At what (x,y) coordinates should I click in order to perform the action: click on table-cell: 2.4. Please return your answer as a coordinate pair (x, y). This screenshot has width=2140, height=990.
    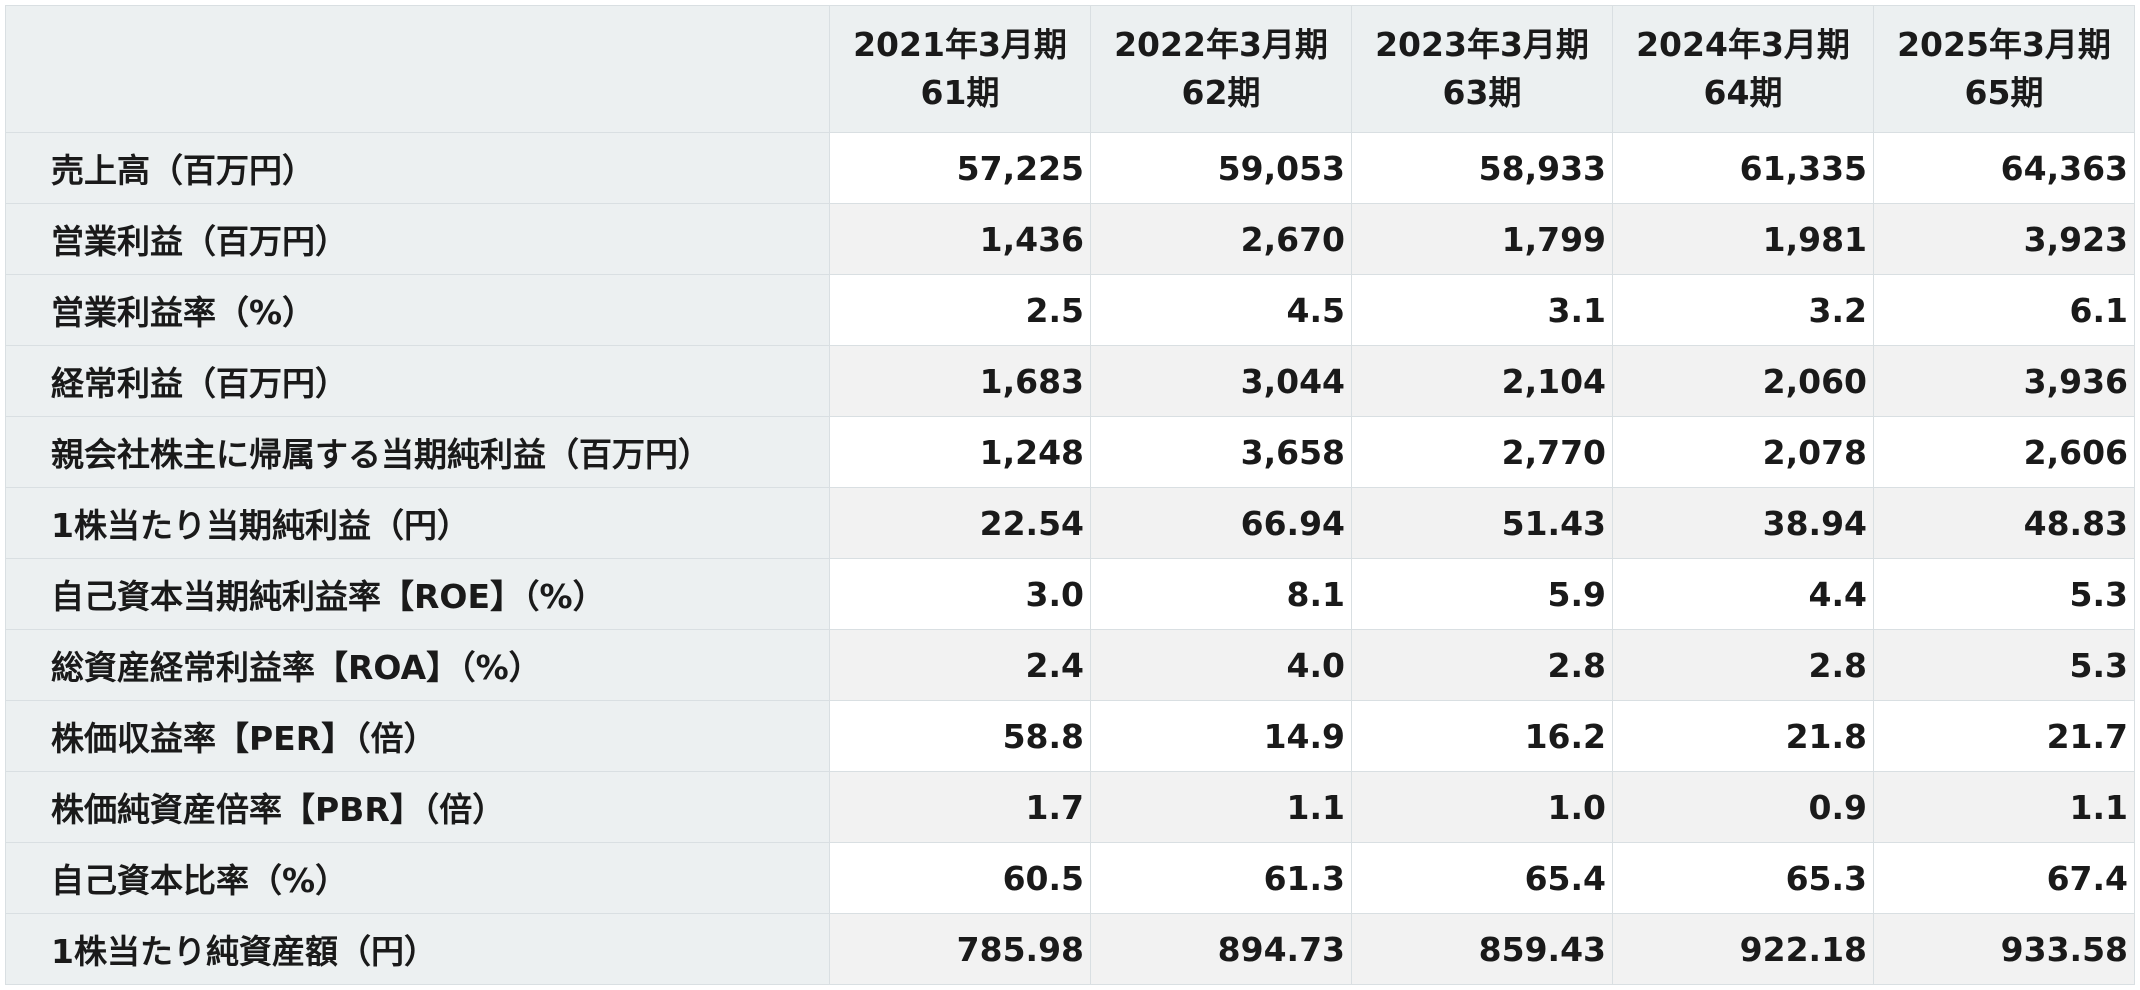
    Looking at the image, I should click on (960, 665).